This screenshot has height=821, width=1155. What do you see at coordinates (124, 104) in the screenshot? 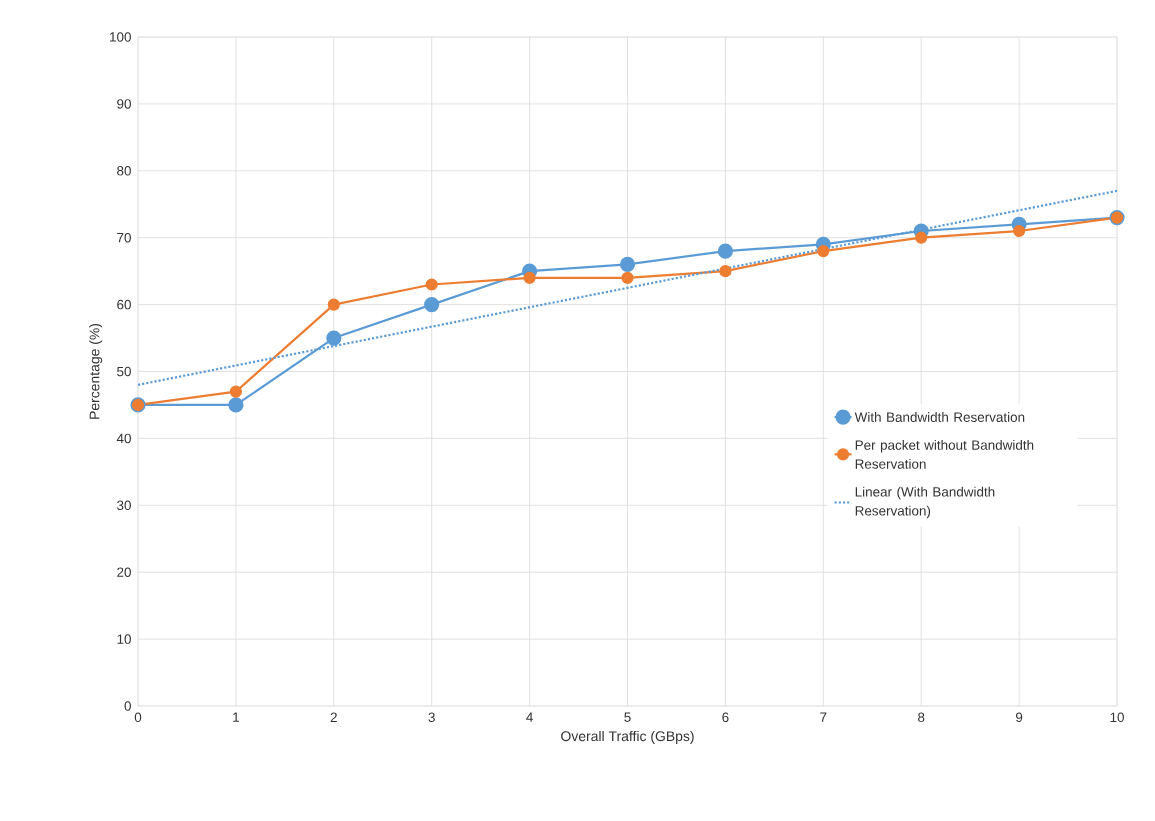
I see `y-tick-label: 90` at bounding box center [124, 104].